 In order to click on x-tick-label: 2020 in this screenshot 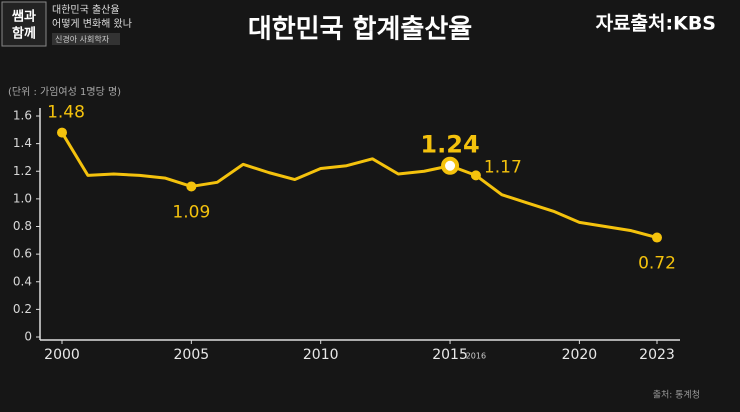, I will do `click(580, 355)`.